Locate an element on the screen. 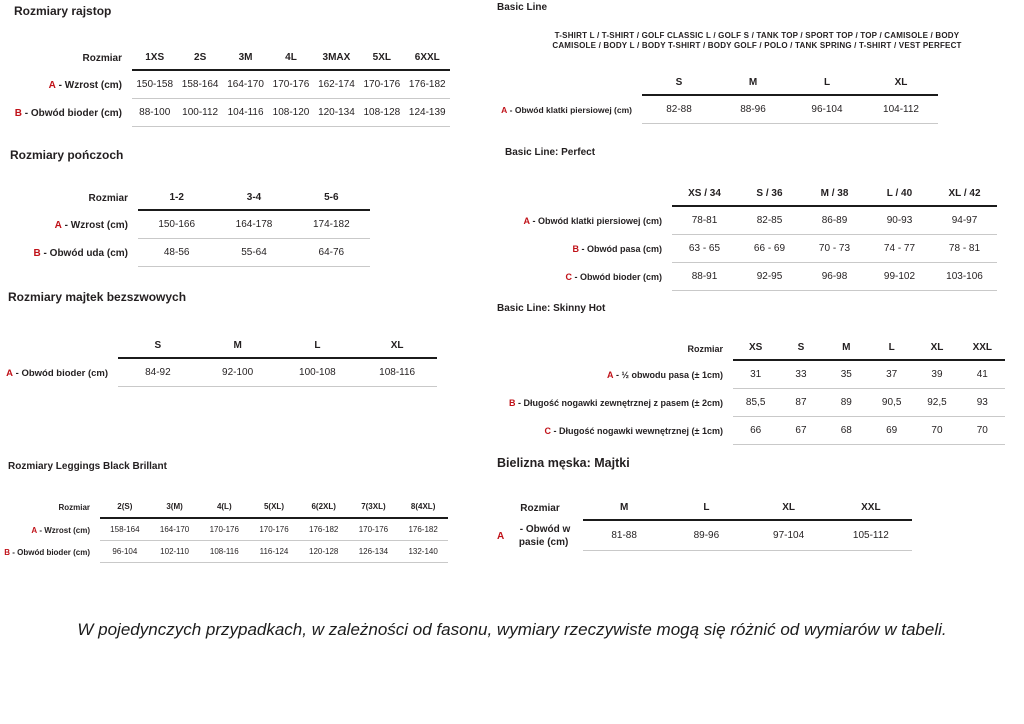 The height and width of the screenshot is (724, 1024). cell-value: 78-81 is located at coordinates (704, 221).